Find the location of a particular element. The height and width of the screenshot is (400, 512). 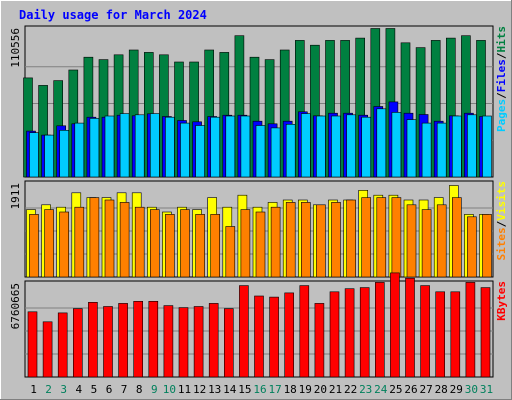

legend-visits: Sites/Visits is located at coordinates (501, 221).